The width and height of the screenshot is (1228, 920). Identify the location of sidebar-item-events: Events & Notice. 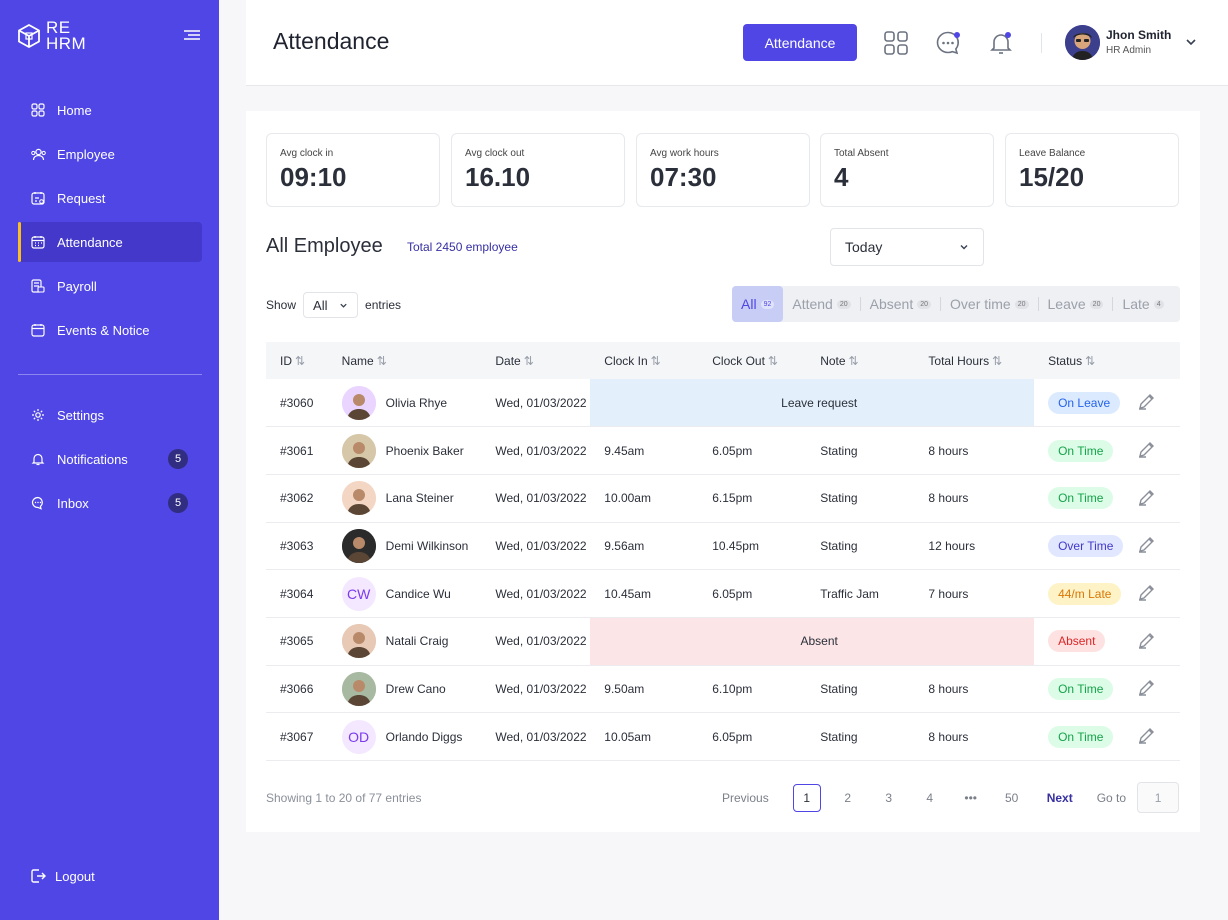
(110, 330).